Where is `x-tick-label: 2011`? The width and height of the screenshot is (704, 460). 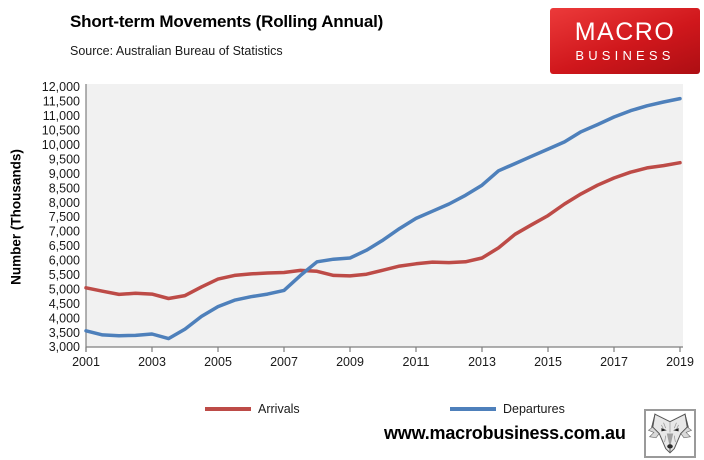
x-tick-label: 2011 is located at coordinates (416, 362).